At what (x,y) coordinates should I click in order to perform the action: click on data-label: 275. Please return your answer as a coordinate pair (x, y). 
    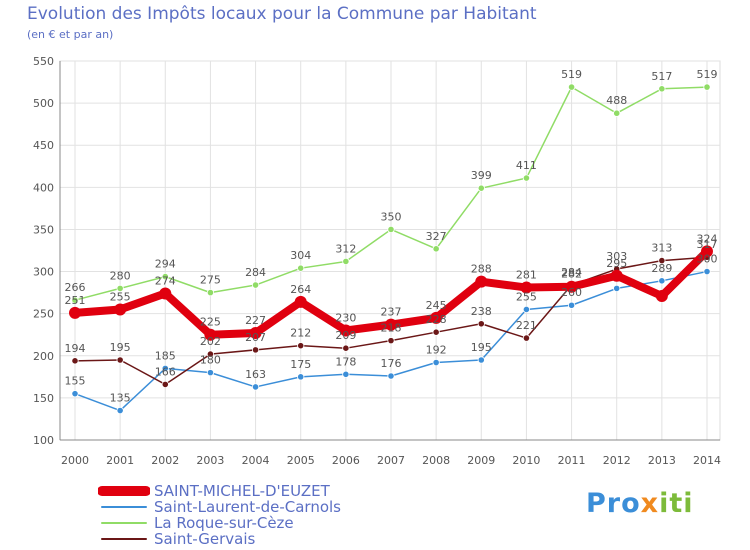
    Looking at the image, I should click on (210, 280).